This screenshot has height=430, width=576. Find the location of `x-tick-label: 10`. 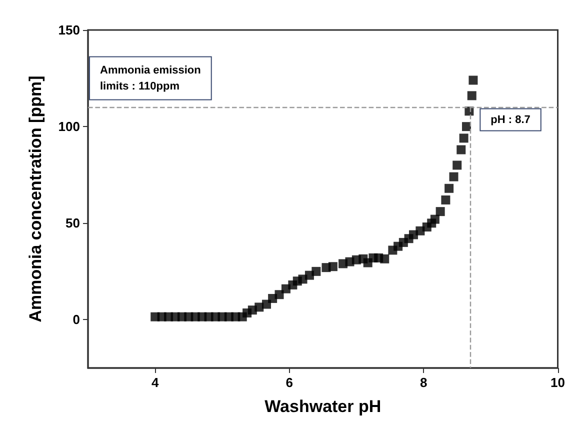

x-tick-label: 10 is located at coordinates (558, 382).